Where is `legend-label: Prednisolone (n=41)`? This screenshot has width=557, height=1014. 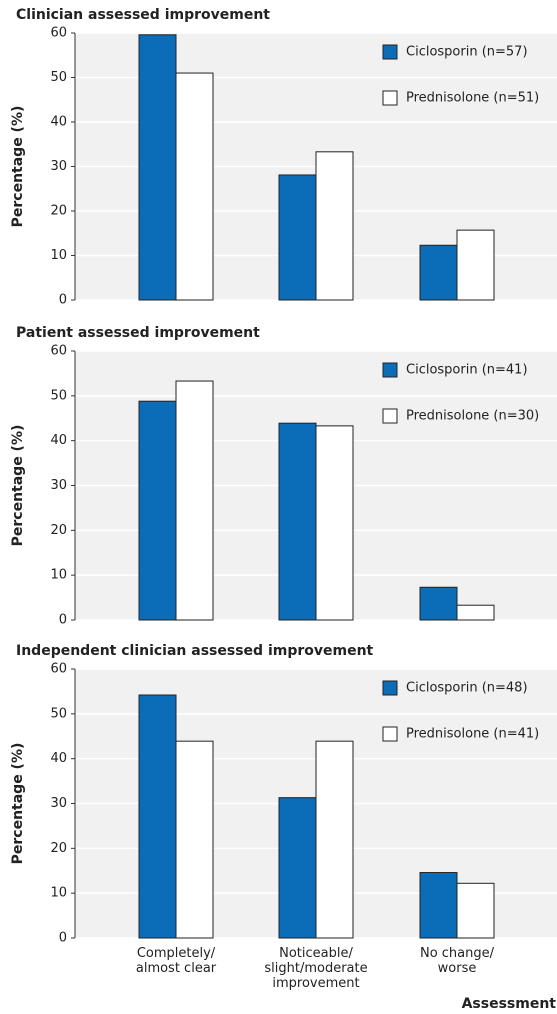 legend-label: Prednisolone (n=41) is located at coordinates (472, 734).